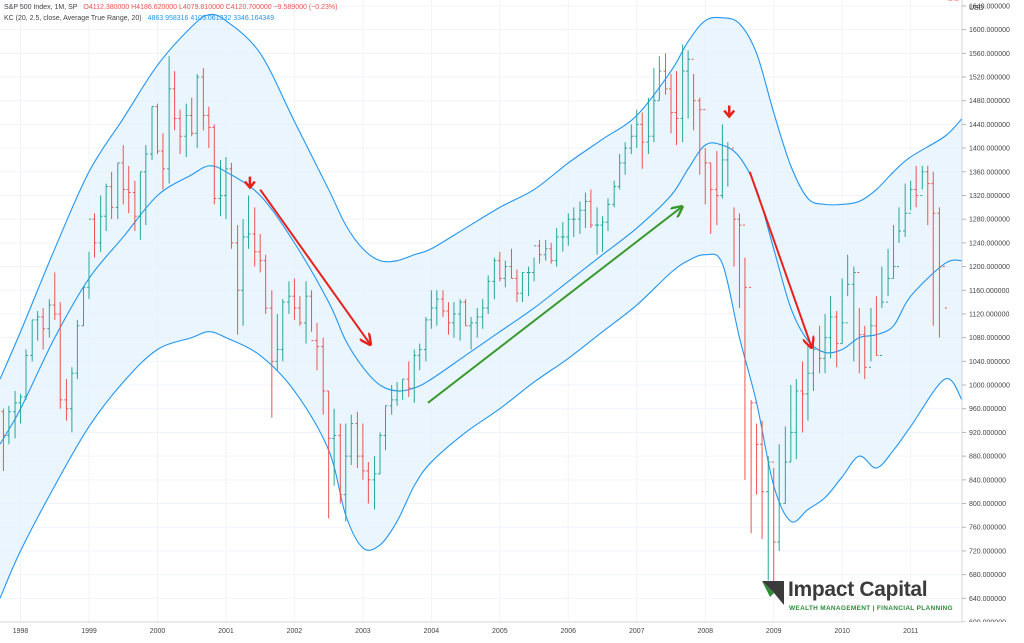  Describe the element at coordinates (569, 631) in the screenshot. I see `time-tick-label: 2006` at that location.